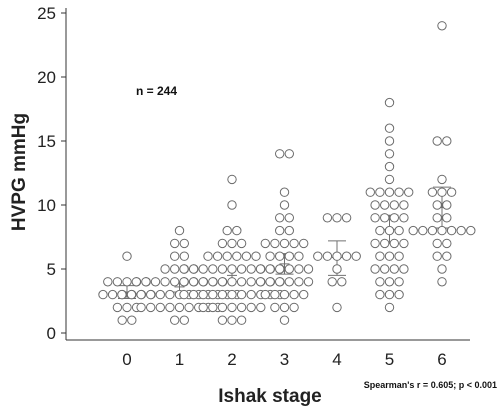 This screenshot has height=409, width=500. I want to click on x-tick-label: 3, so click(284, 359).